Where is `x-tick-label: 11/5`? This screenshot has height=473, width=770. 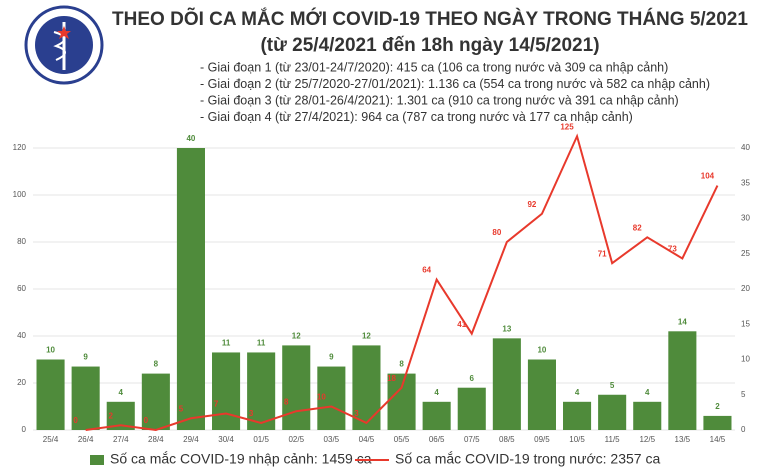
x-tick-label: 11/5 is located at coordinates (613, 439).